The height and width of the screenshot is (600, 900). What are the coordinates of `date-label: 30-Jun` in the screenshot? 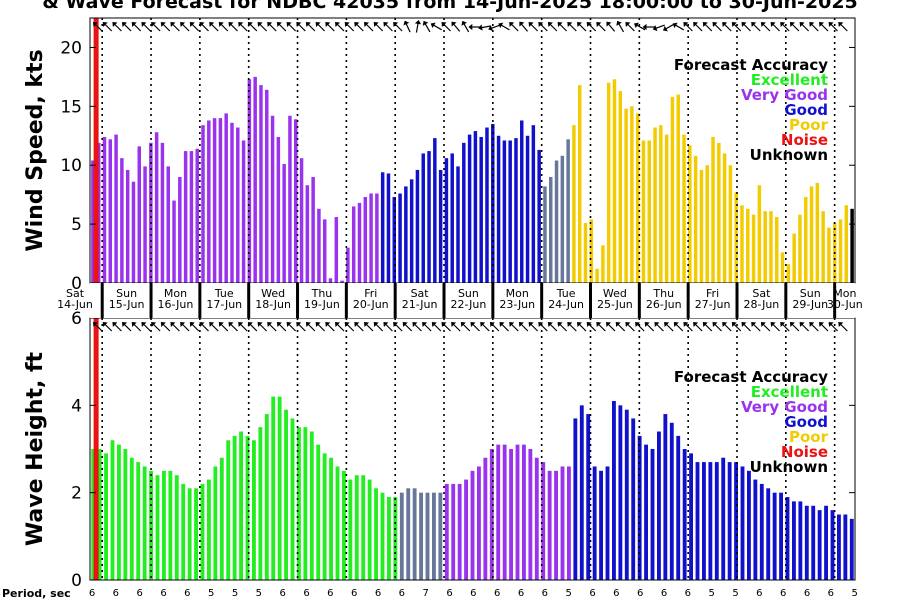 It's located at (845, 304).